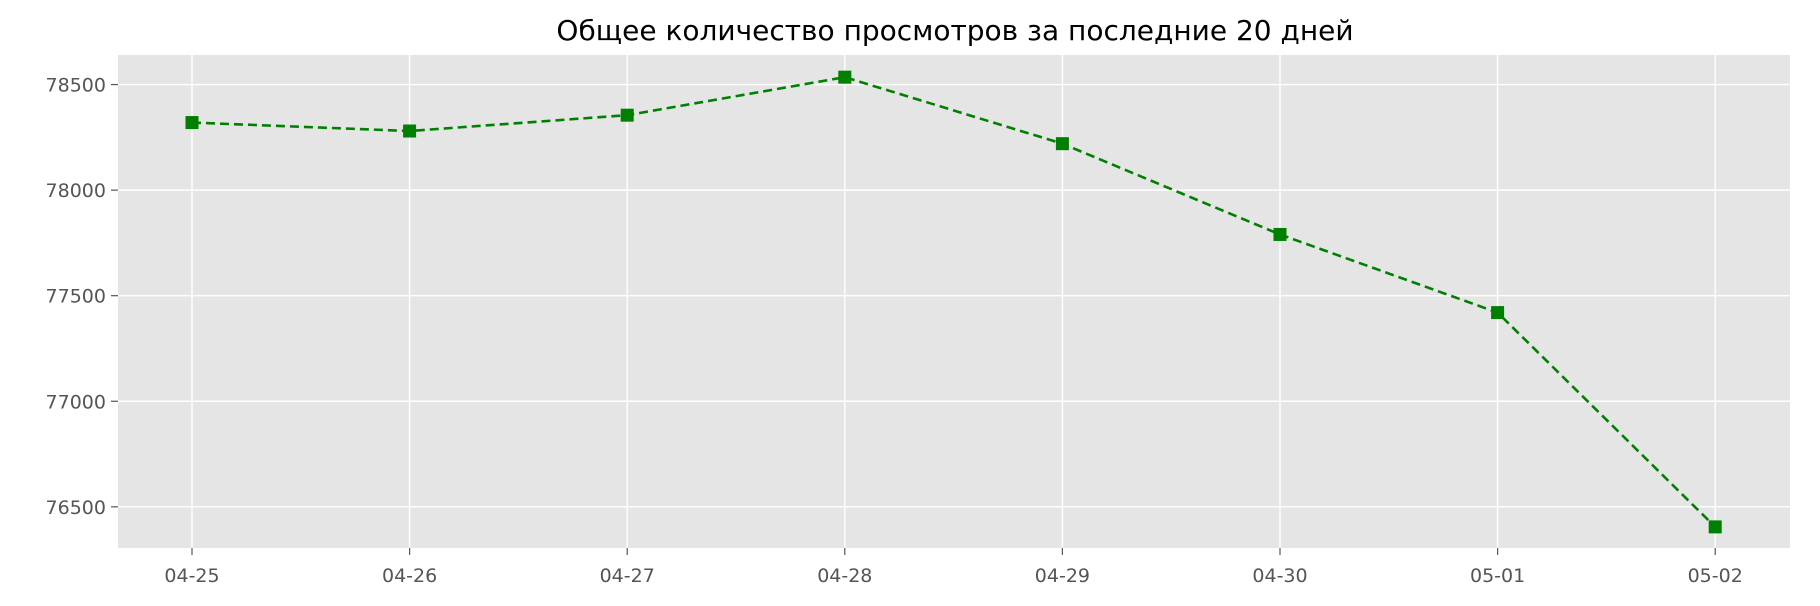 This screenshot has width=1820, height=606. I want to click on y-tick-label: 77000, so click(76, 402).